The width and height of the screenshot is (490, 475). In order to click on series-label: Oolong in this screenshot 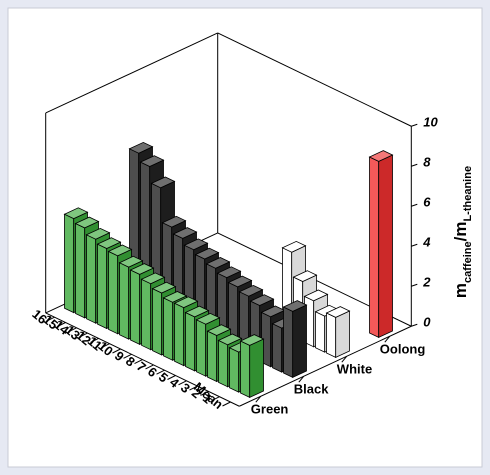, I will do `click(403, 349)`.